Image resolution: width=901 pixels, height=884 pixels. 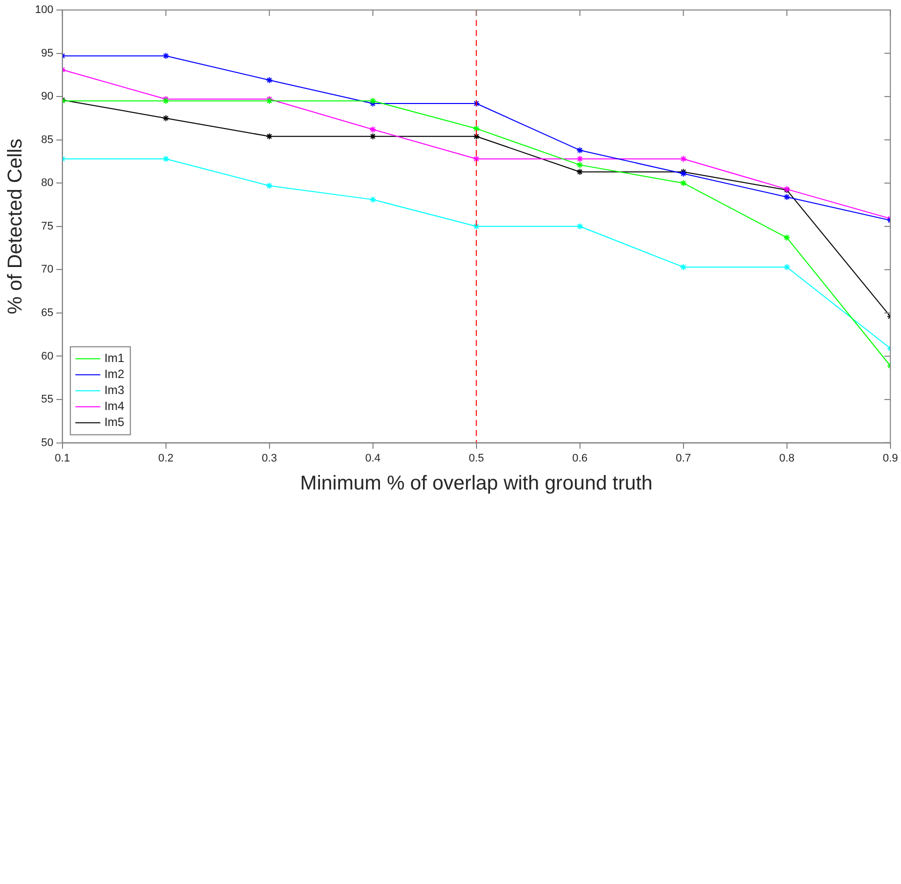 I want to click on y-tick-label: 50, so click(x=47, y=442).